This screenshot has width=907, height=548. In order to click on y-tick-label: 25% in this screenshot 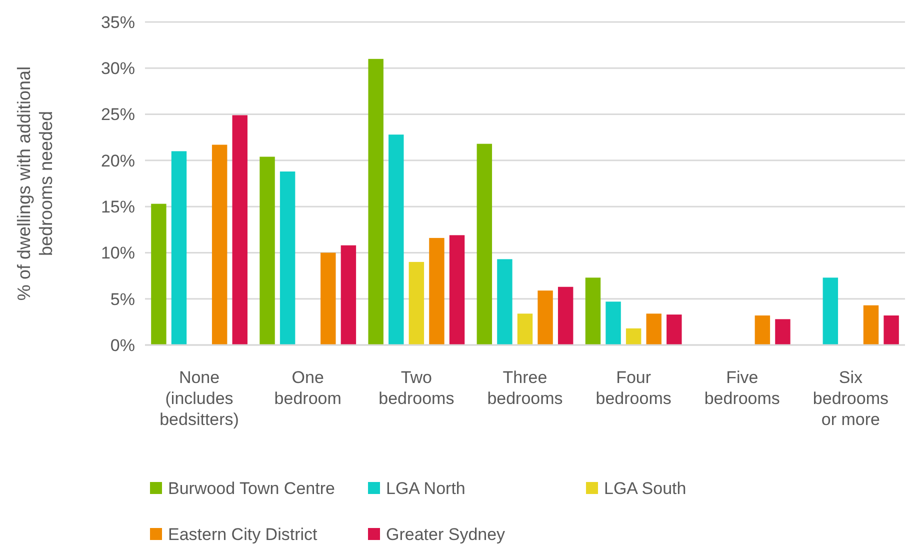, I will do `click(117, 114)`.